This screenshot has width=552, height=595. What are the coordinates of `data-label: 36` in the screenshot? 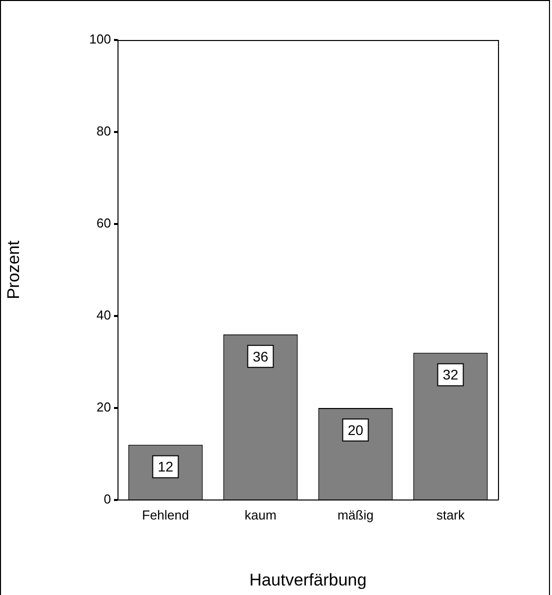 It's located at (260, 356).